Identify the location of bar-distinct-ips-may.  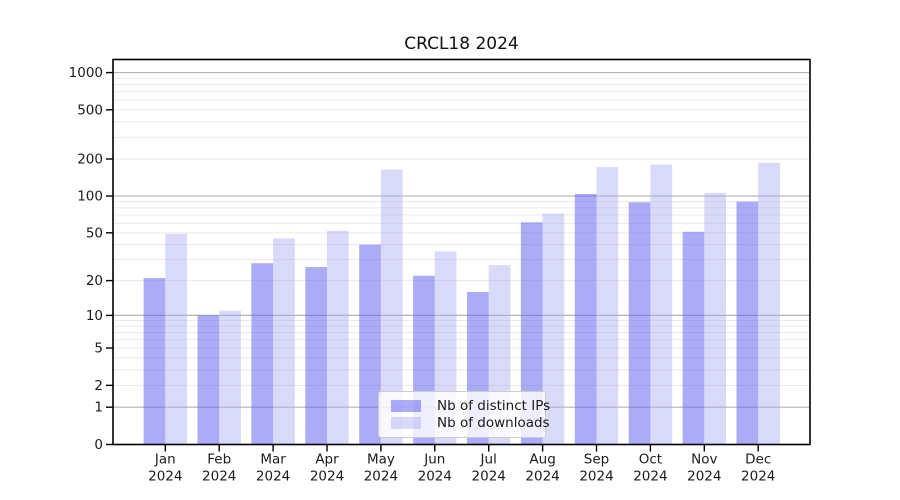
(370, 344).